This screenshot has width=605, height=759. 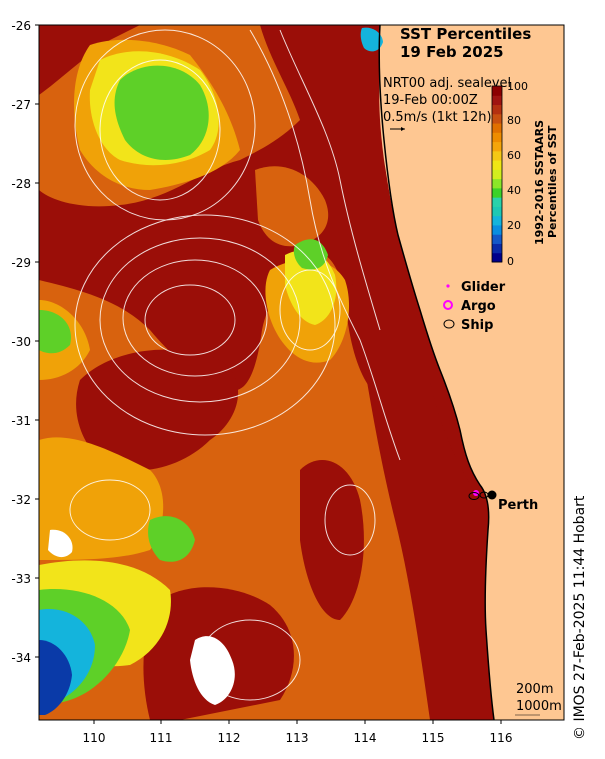 What do you see at coordinates (517, 86) in the screenshot?
I see `colorbar-tick: 100` at bounding box center [517, 86].